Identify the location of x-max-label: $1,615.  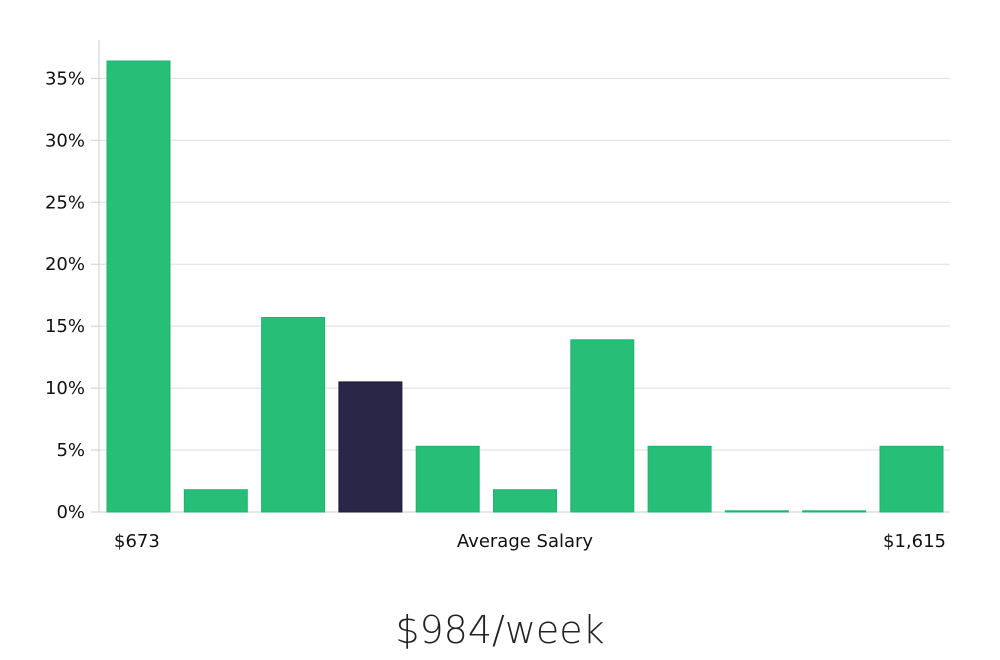
(914, 541).